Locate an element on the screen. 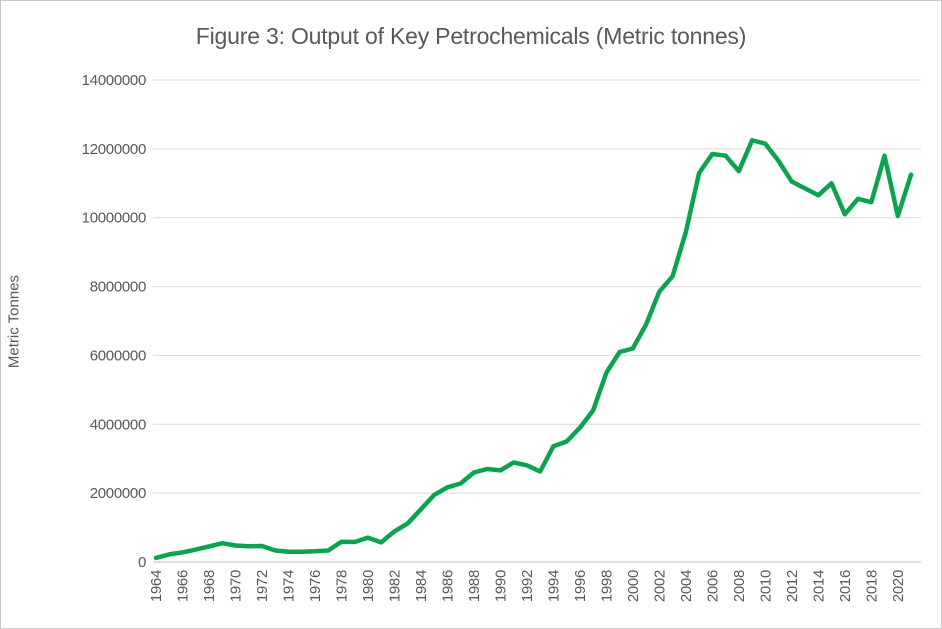  x-tick-label: 2004 is located at coordinates (686, 586).